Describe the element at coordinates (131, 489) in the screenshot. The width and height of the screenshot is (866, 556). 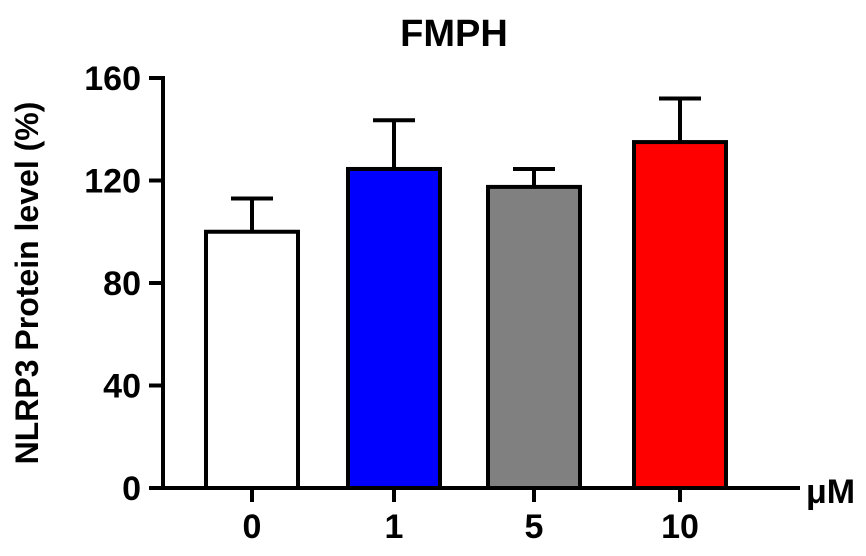
I see `y-tick-label: 0` at that location.